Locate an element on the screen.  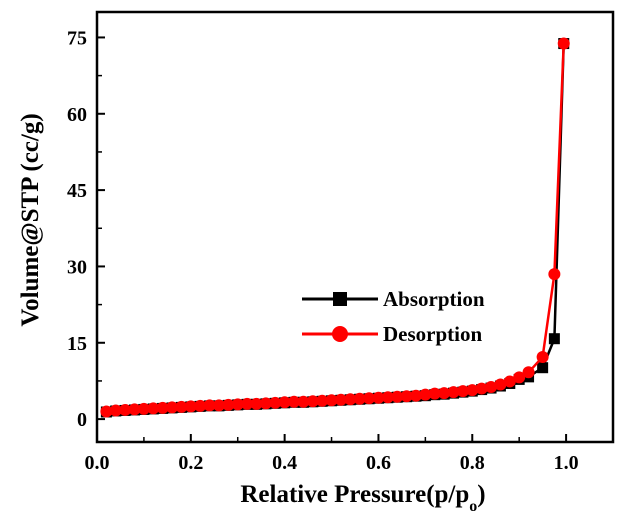
y-tick-label: 0 is located at coordinates (82, 420).